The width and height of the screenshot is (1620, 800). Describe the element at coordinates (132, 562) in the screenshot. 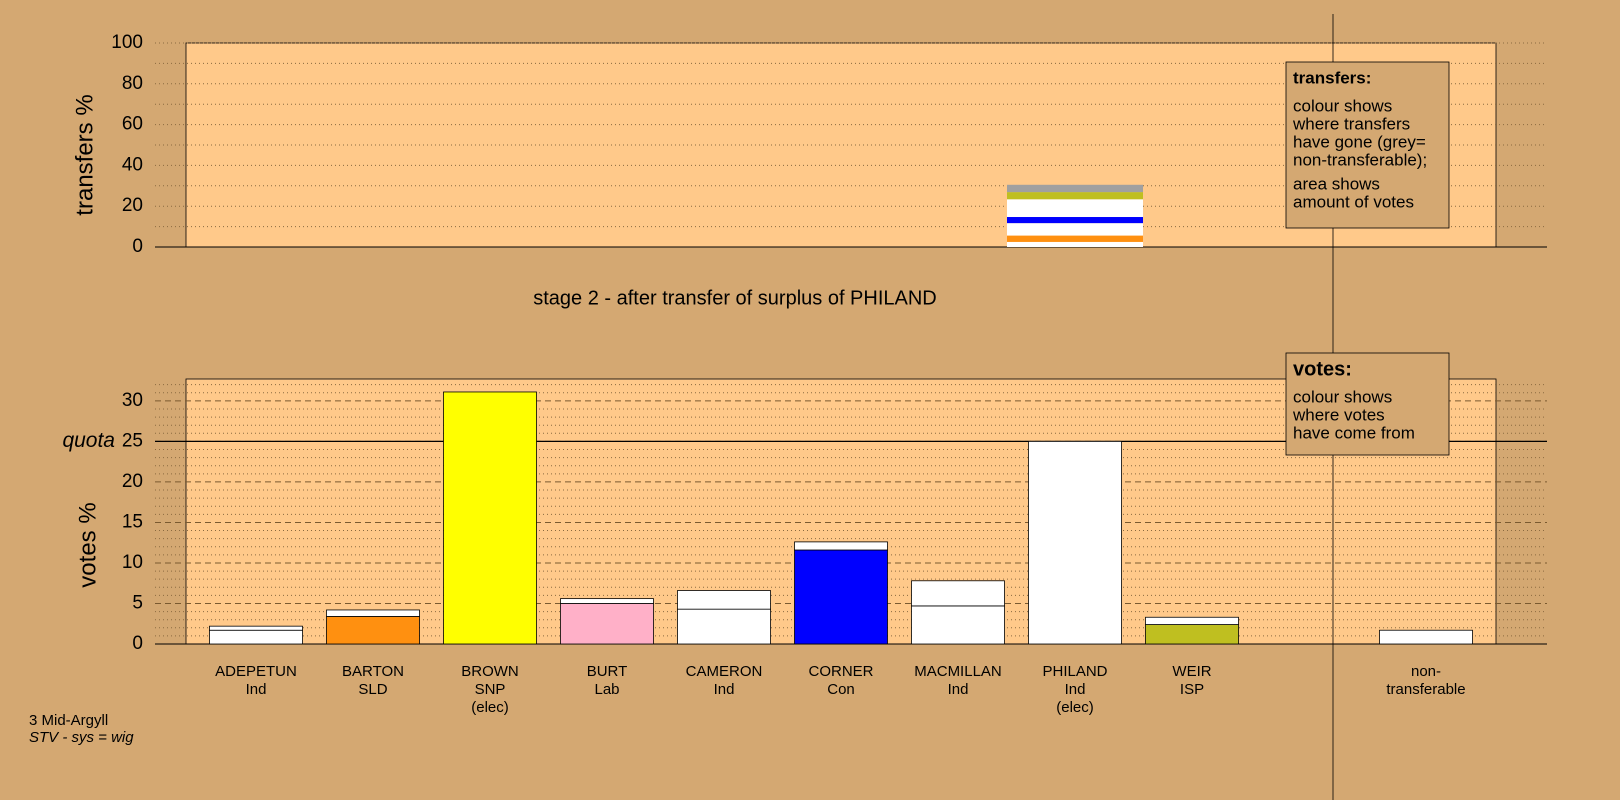

I see `y-tick-label: 10` at that location.